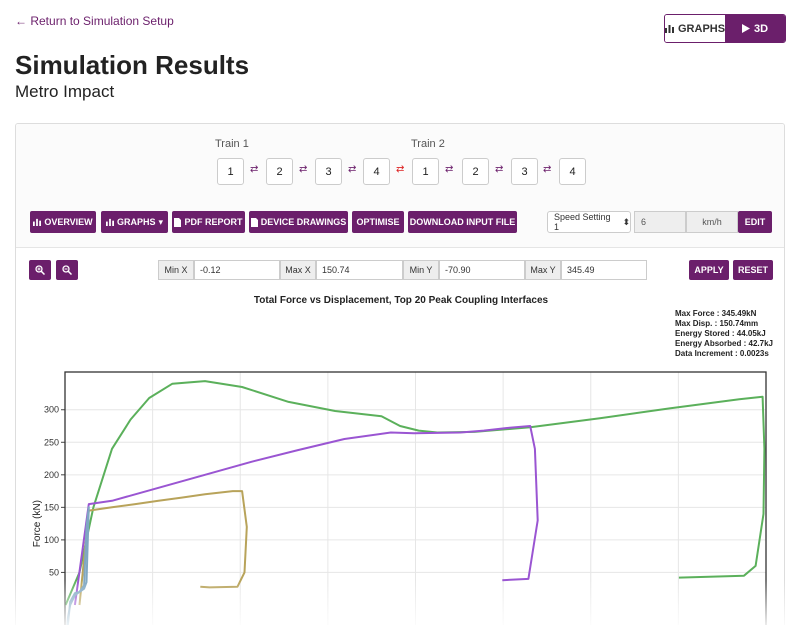  Describe the element at coordinates (376, 171) in the screenshot. I see `train-1-car-4: 4` at that location.